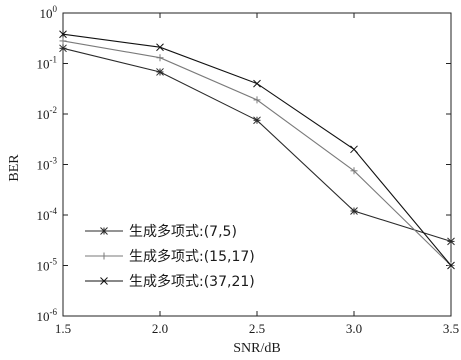 Image resolution: width=461 pixels, height=360 pixels. I want to click on y-tick-labels: 10⁰ 10⁻¹ 10⁻² 10⁻³ 10⁻⁴ 10⁻⁵ 10⁻⁶, so click(47, 164).